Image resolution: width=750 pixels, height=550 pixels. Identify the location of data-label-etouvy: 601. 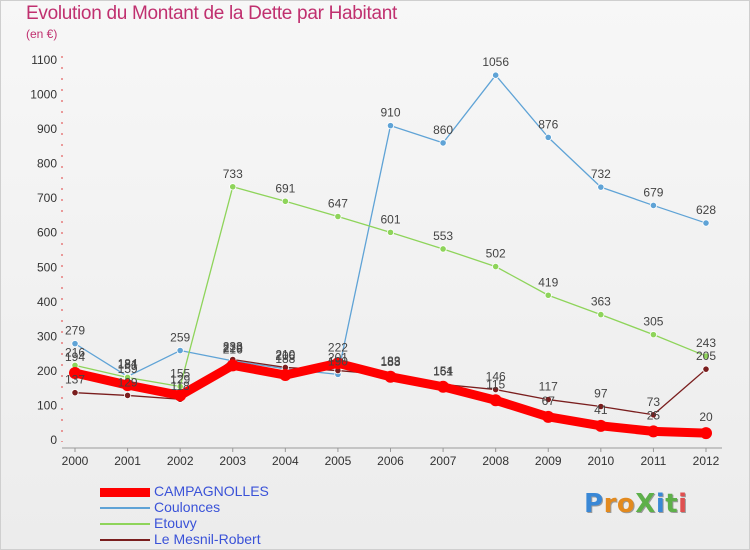
(390, 219).